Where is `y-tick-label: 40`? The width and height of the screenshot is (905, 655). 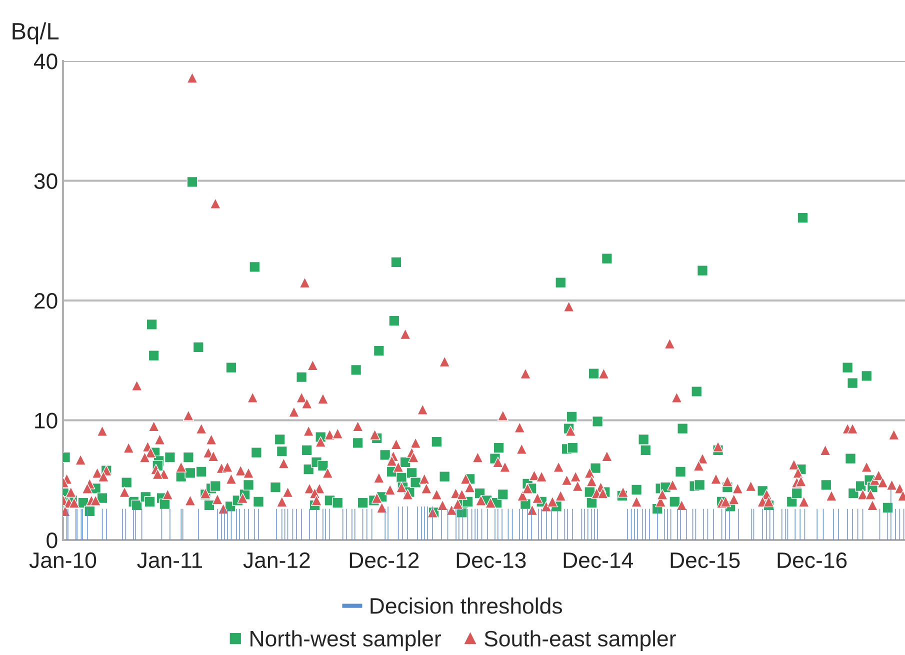
y-tick-label: 40 is located at coordinates (46, 62).